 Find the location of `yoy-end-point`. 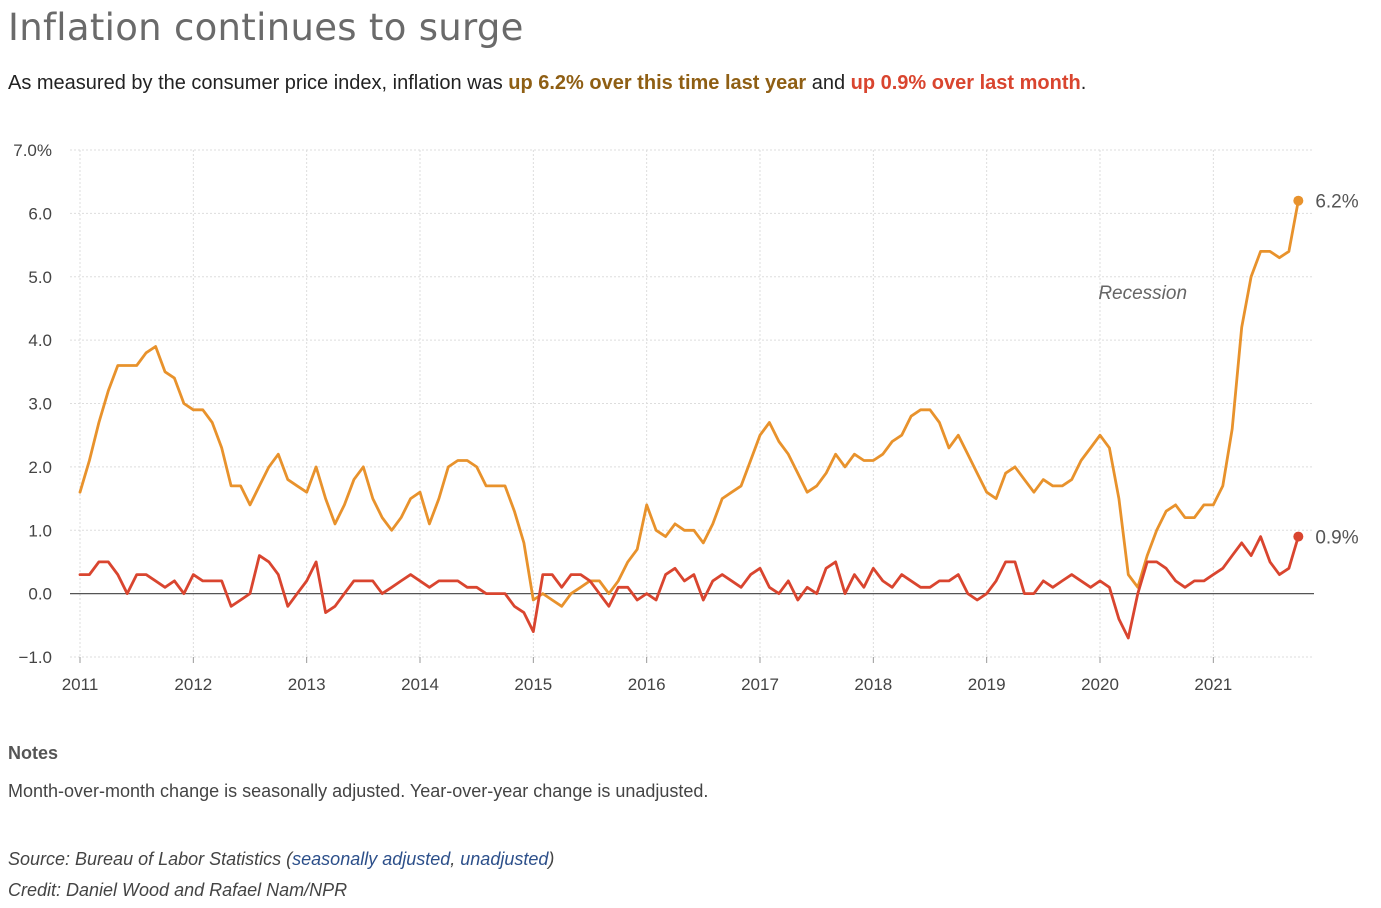

yoy-end-point is located at coordinates (1298, 200).